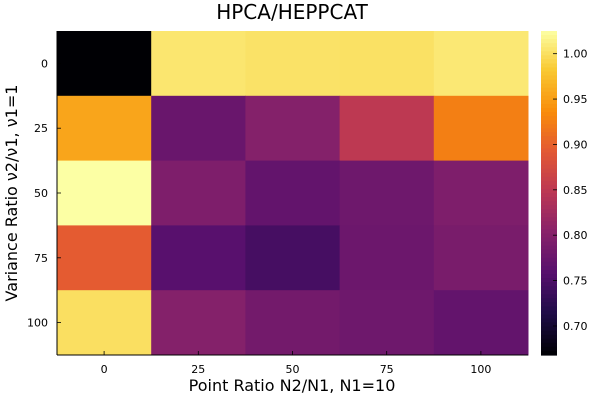  What do you see at coordinates (41, 258) in the screenshot?
I see `y-tick-label: 75` at bounding box center [41, 258].